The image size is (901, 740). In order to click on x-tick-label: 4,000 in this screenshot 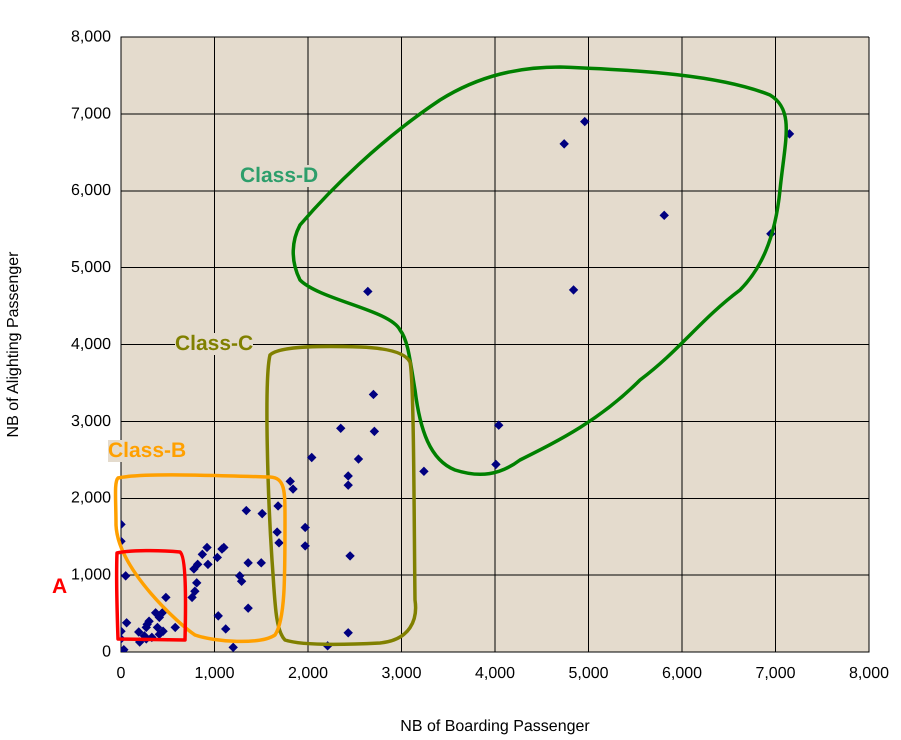, I will do `click(495, 673)`.